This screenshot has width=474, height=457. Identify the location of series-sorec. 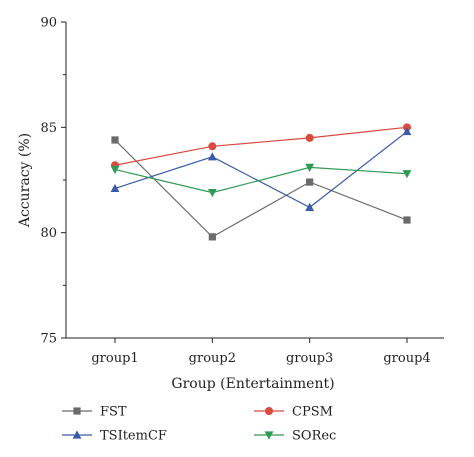
(261, 180).